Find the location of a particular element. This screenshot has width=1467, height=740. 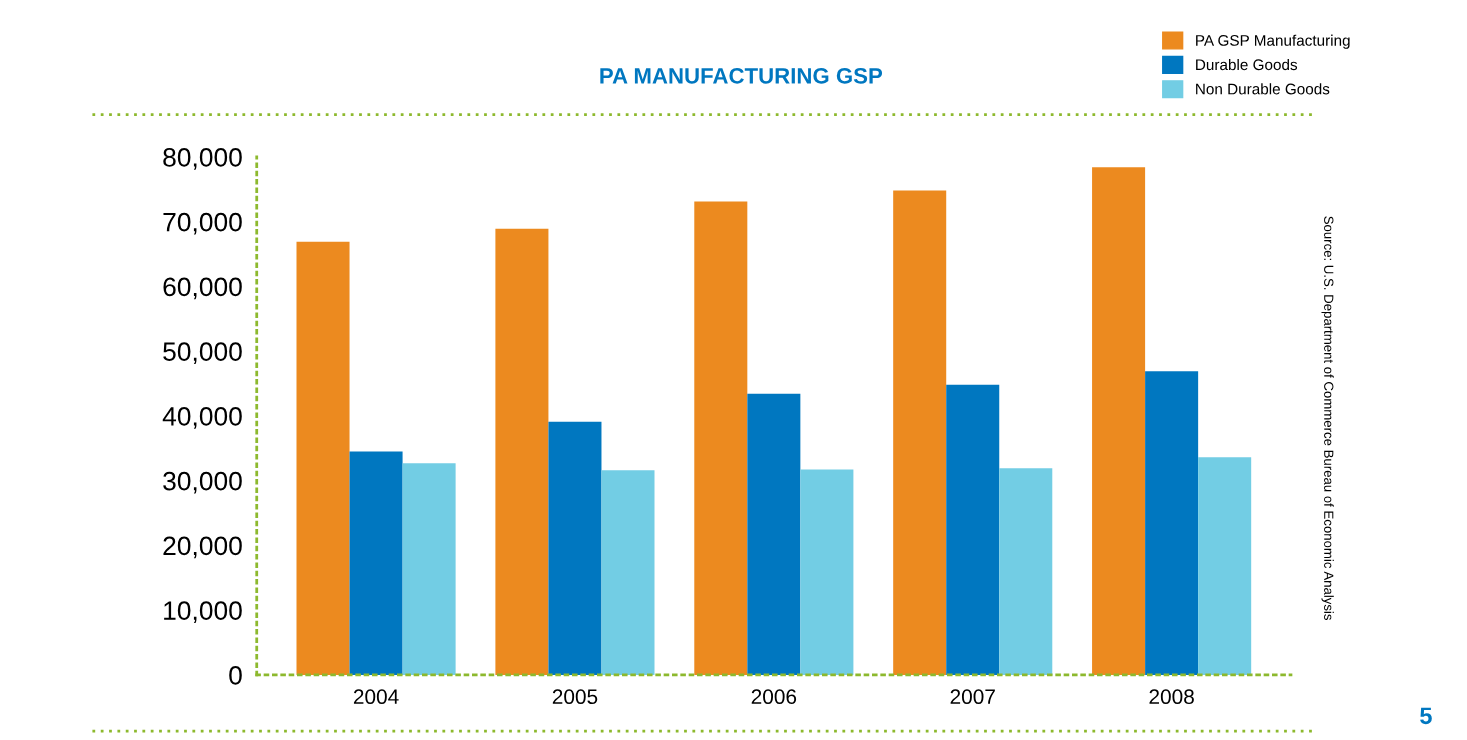

y-tick-label: 60,000 is located at coordinates (202, 288).